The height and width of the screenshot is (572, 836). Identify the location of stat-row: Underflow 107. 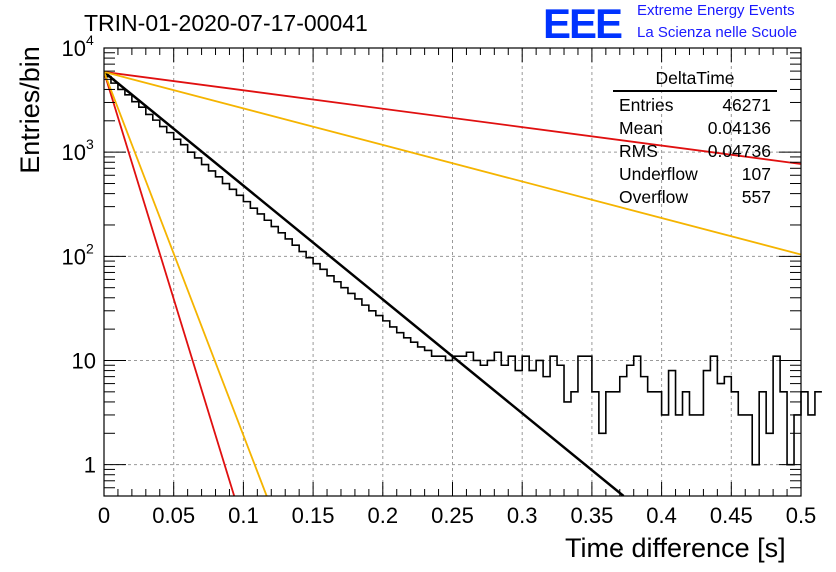
(695, 174).